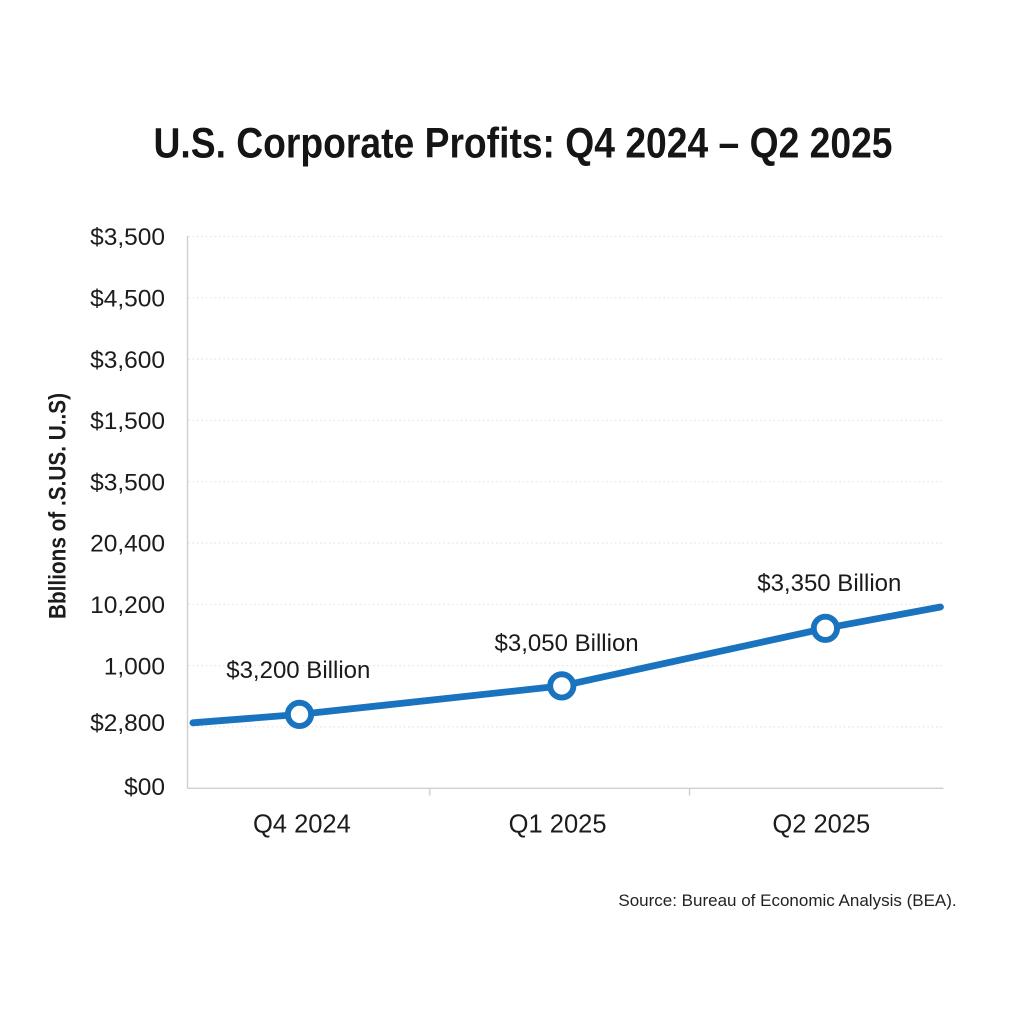 The image size is (1024, 1029). What do you see at coordinates (127, 544) in the screenshot?
I see `svg-text: 20,400` at bounding box center [127, 544].